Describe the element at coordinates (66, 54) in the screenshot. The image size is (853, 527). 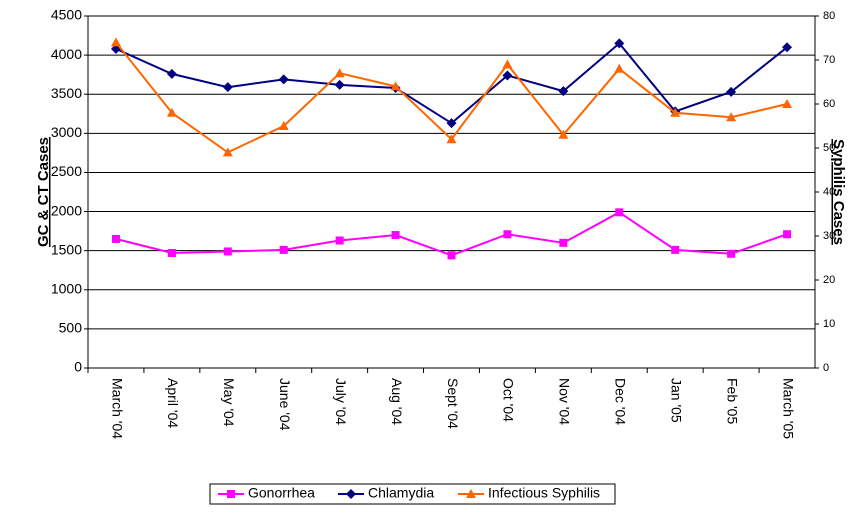
I see `y-tick-label: 4000` at that location.